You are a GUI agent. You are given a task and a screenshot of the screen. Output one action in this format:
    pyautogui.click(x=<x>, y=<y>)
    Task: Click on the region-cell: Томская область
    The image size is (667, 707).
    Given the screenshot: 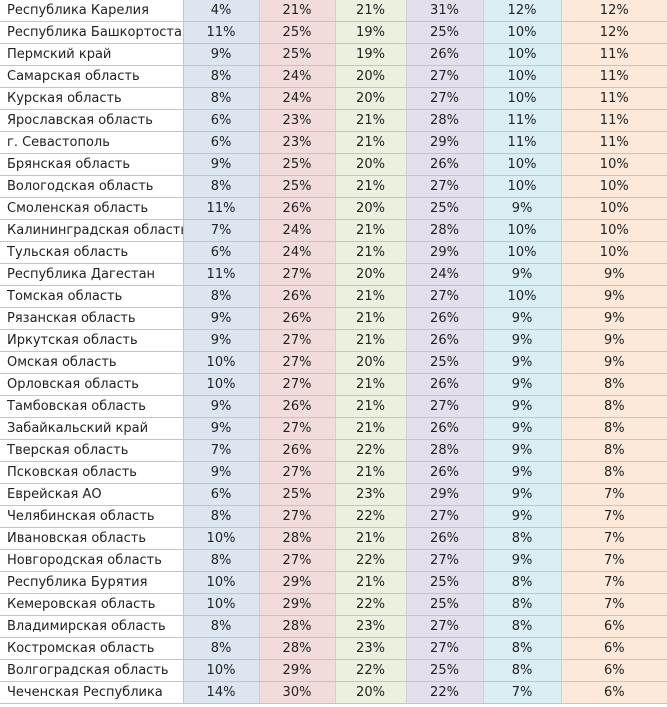 What is the action you would take?
    pyautogui.click(x=92, y=296)
    